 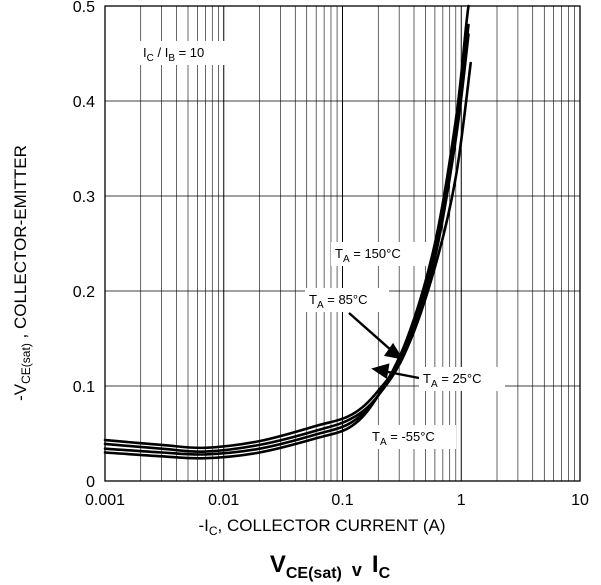 I want to click on x-tick-label: 0.01, so click(x=223, y=500).